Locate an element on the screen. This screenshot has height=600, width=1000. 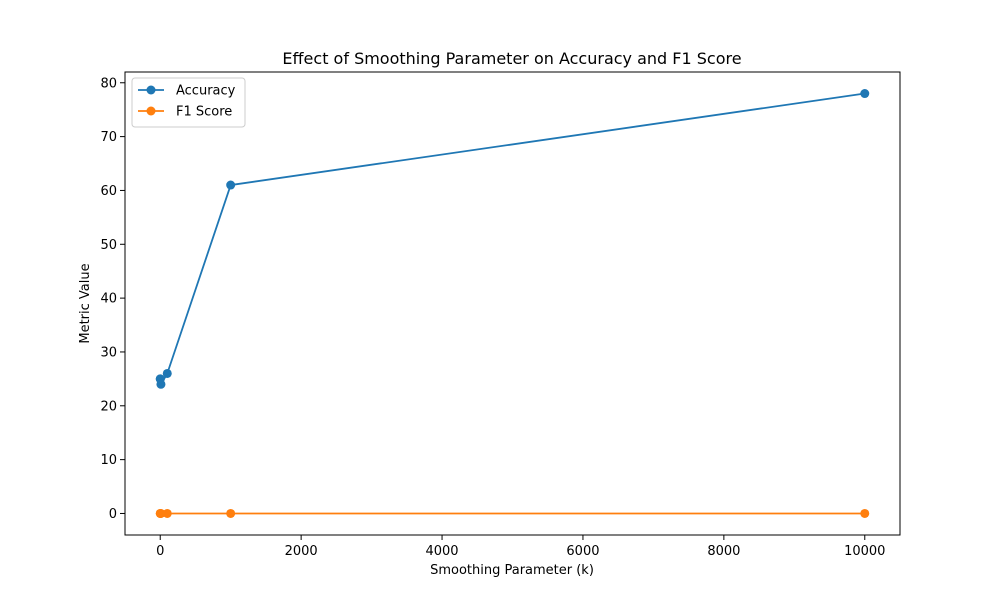
y-tick-label: 80 is located at coordinates (108, 83).